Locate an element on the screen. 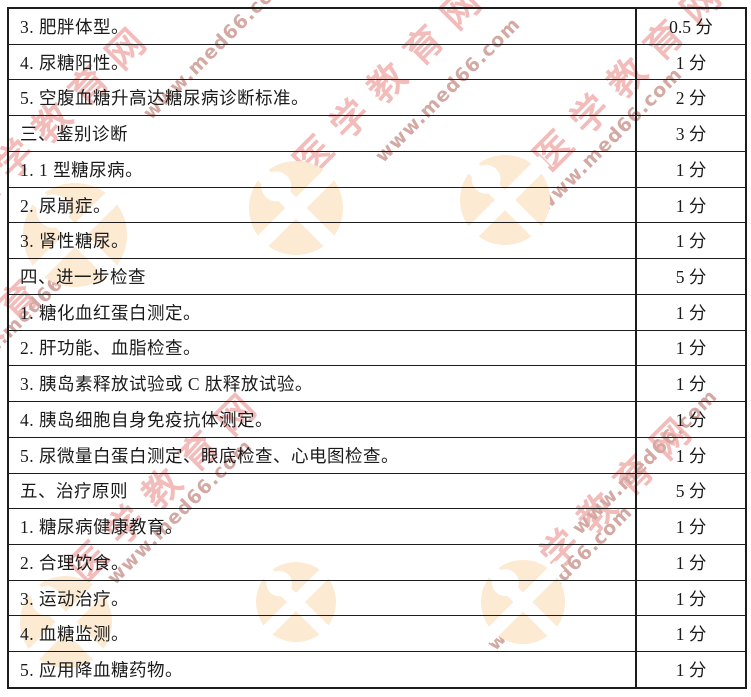 Image resolution: width=751 pixels, height=697 pixels. table-row: 4. 尿糖阳性。 1 分 is located at coordinates (377, 61).